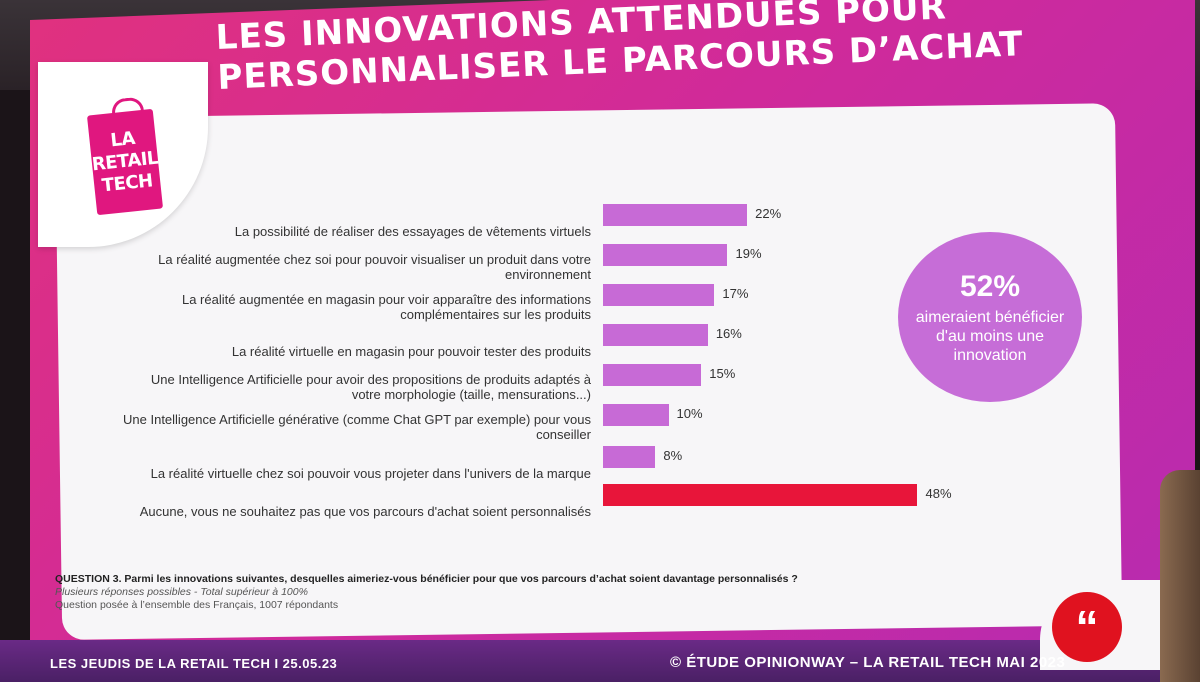  I want to click on value-label: 10%, so click(689, 413).